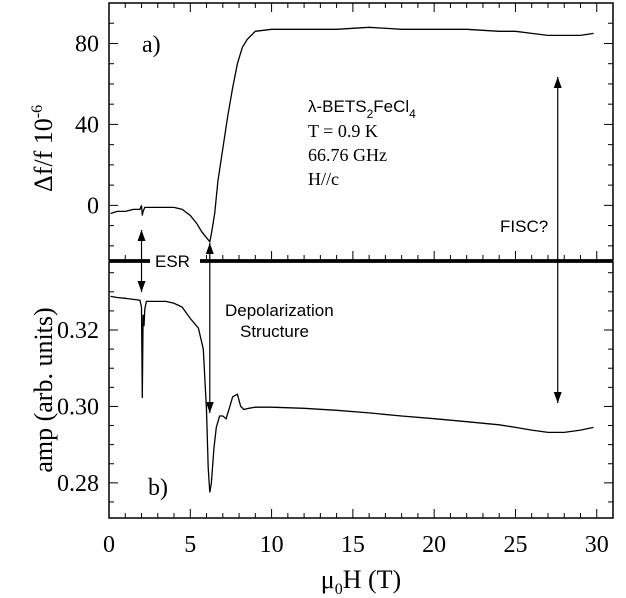  What do you see at coordinates (353, 545) in the screenshot?
I see `panel-b-x-tick-label: 15` at bounding box center [353, 545].